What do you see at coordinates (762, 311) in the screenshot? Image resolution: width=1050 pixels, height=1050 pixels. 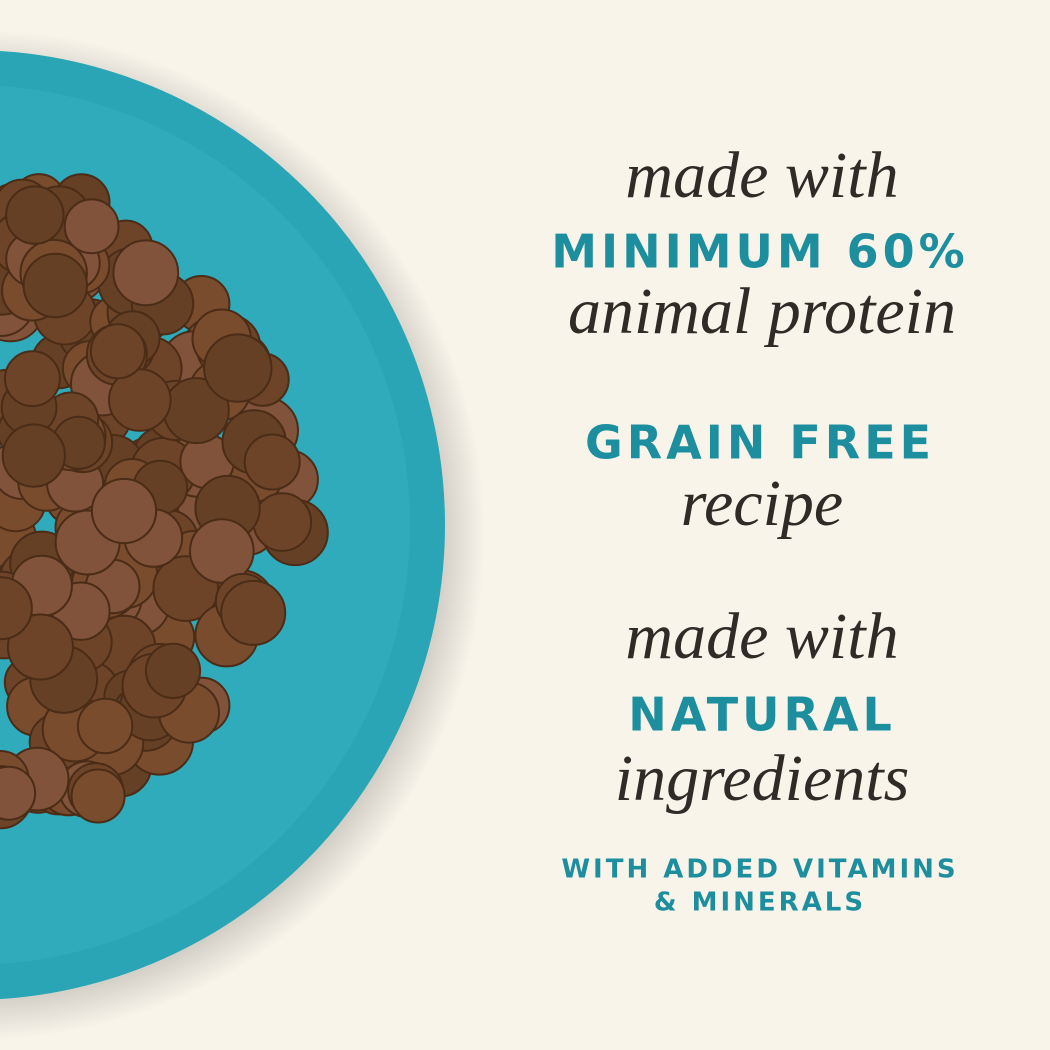 I see `claim-text: animal protein` at bounding box center [762, 311].